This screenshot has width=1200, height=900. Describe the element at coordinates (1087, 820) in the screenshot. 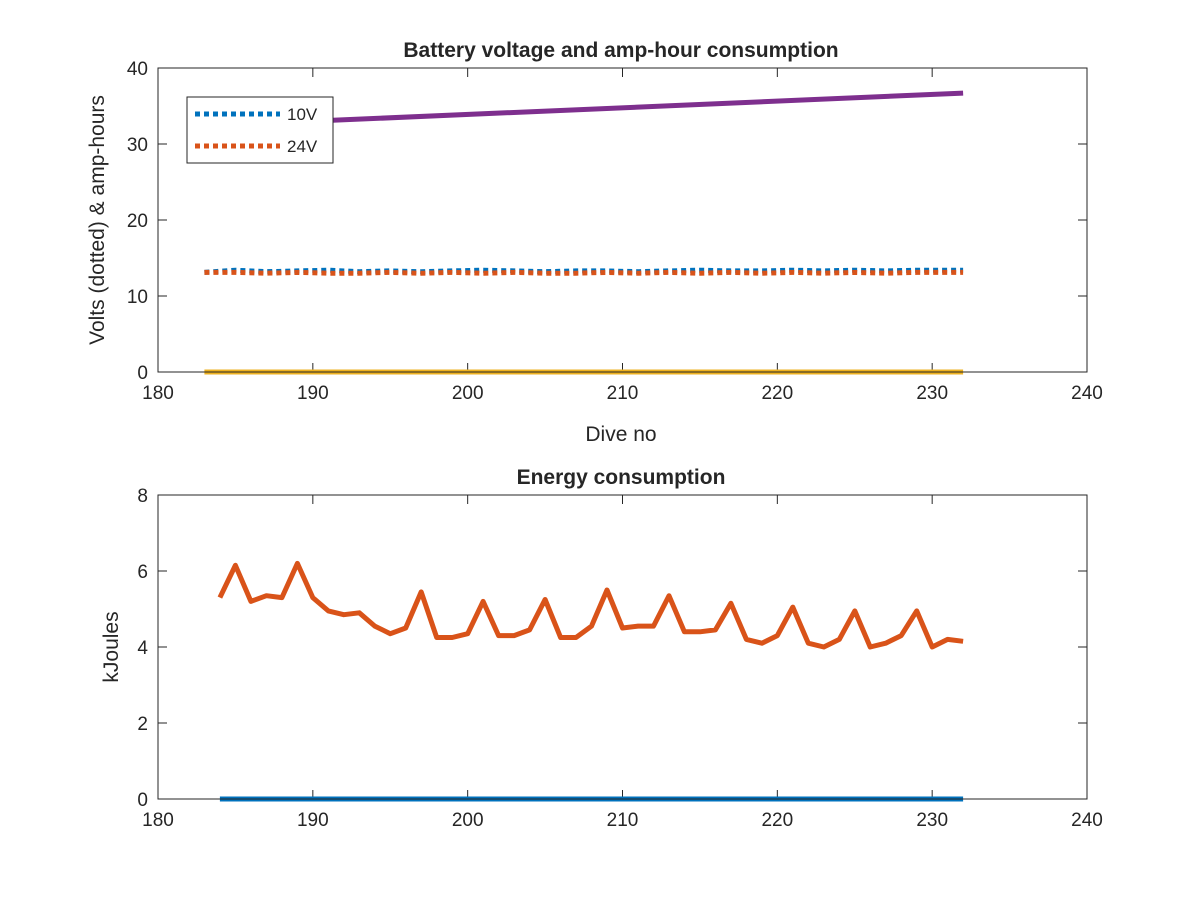

I see `energy-x-tick-label: 240` at that location.